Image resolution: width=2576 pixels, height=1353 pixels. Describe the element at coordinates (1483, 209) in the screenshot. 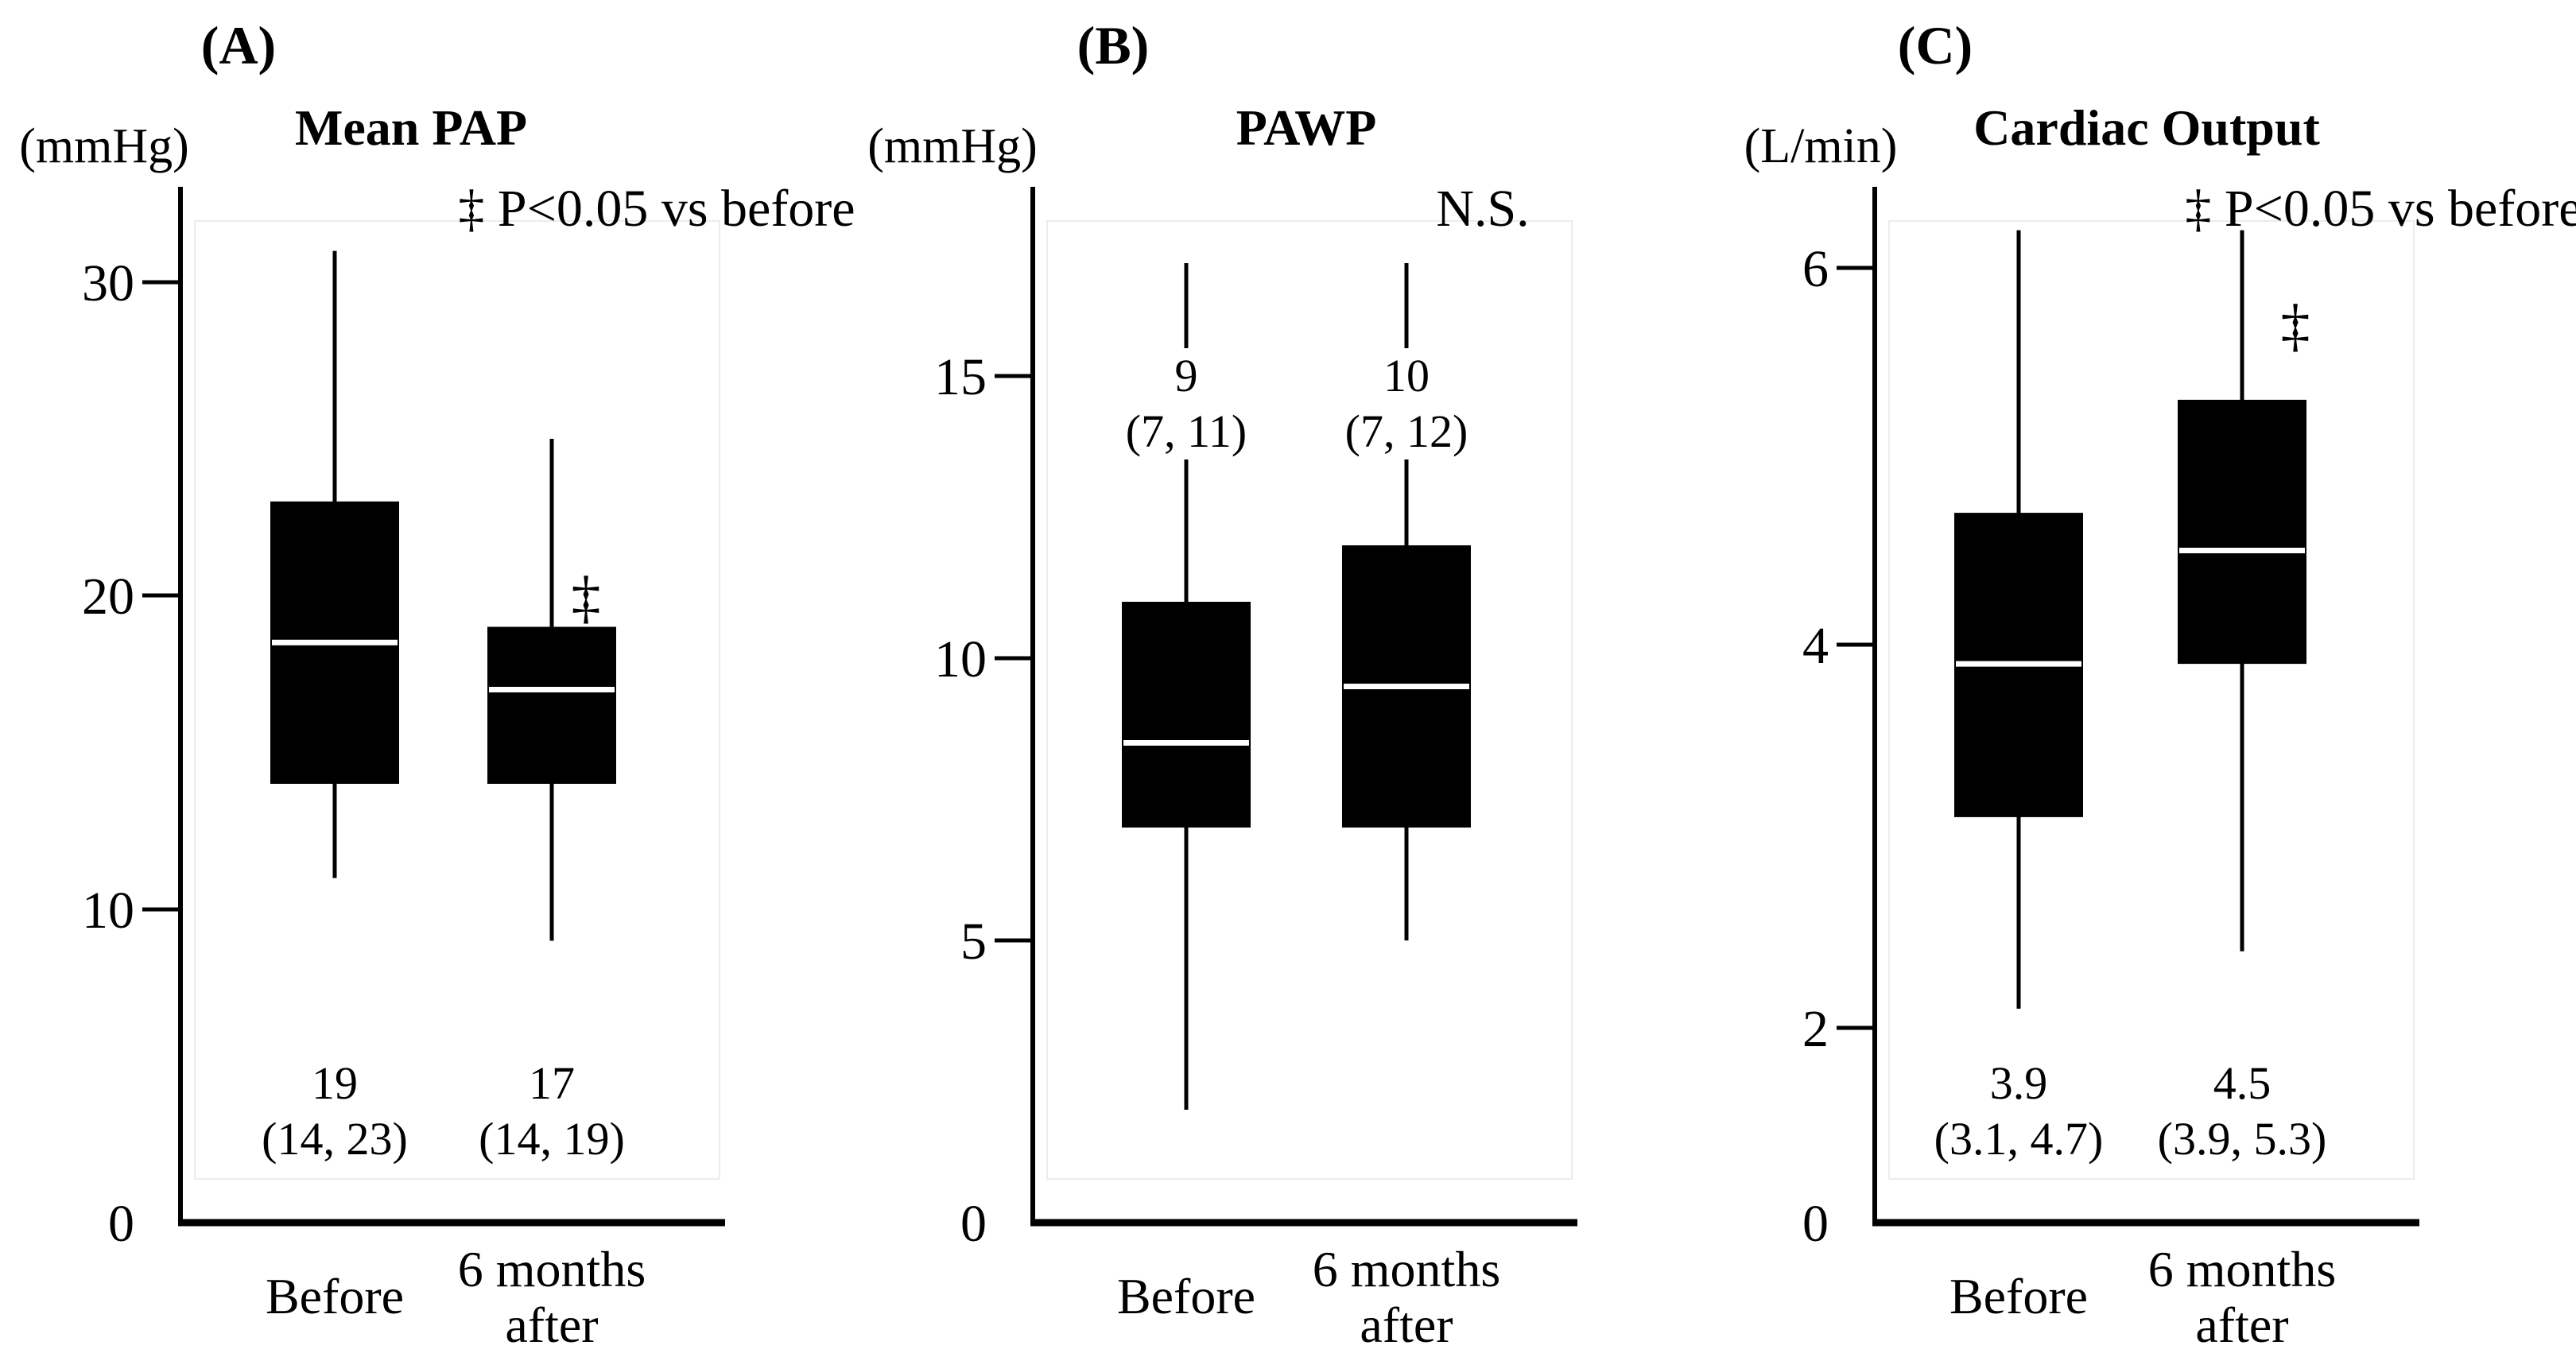

I see `panel-b-significance-note: N.S.` at that location.